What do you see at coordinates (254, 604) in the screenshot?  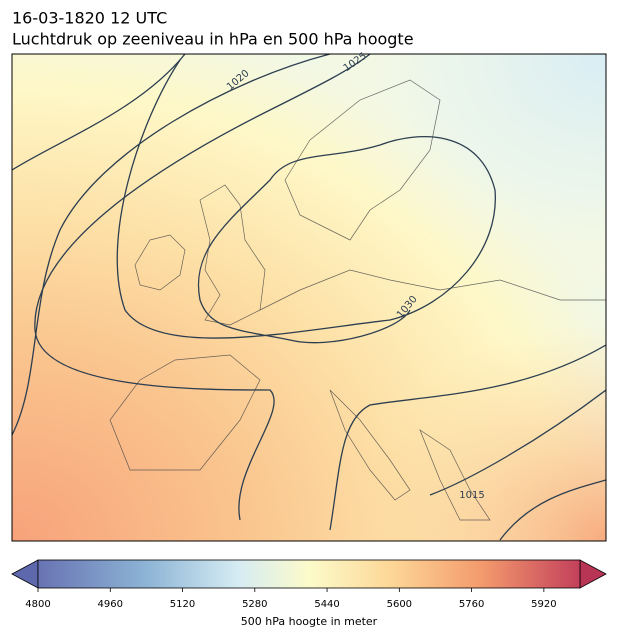 I see `colorbar-tick-label: 5280` at bounding box center [254, 604].